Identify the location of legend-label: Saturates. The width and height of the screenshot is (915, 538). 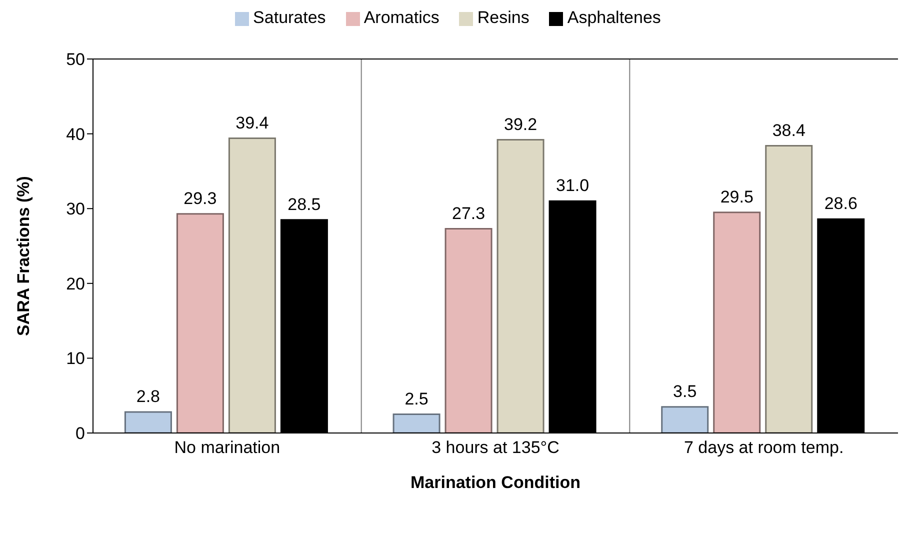
(289, 17).